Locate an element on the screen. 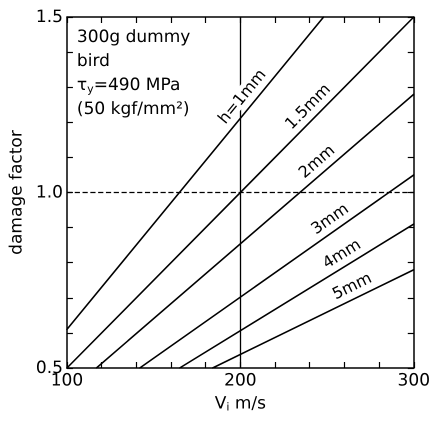 The image size is (433, 427). x-axis-title: Vi m/s is located at coordinates (240, 403).